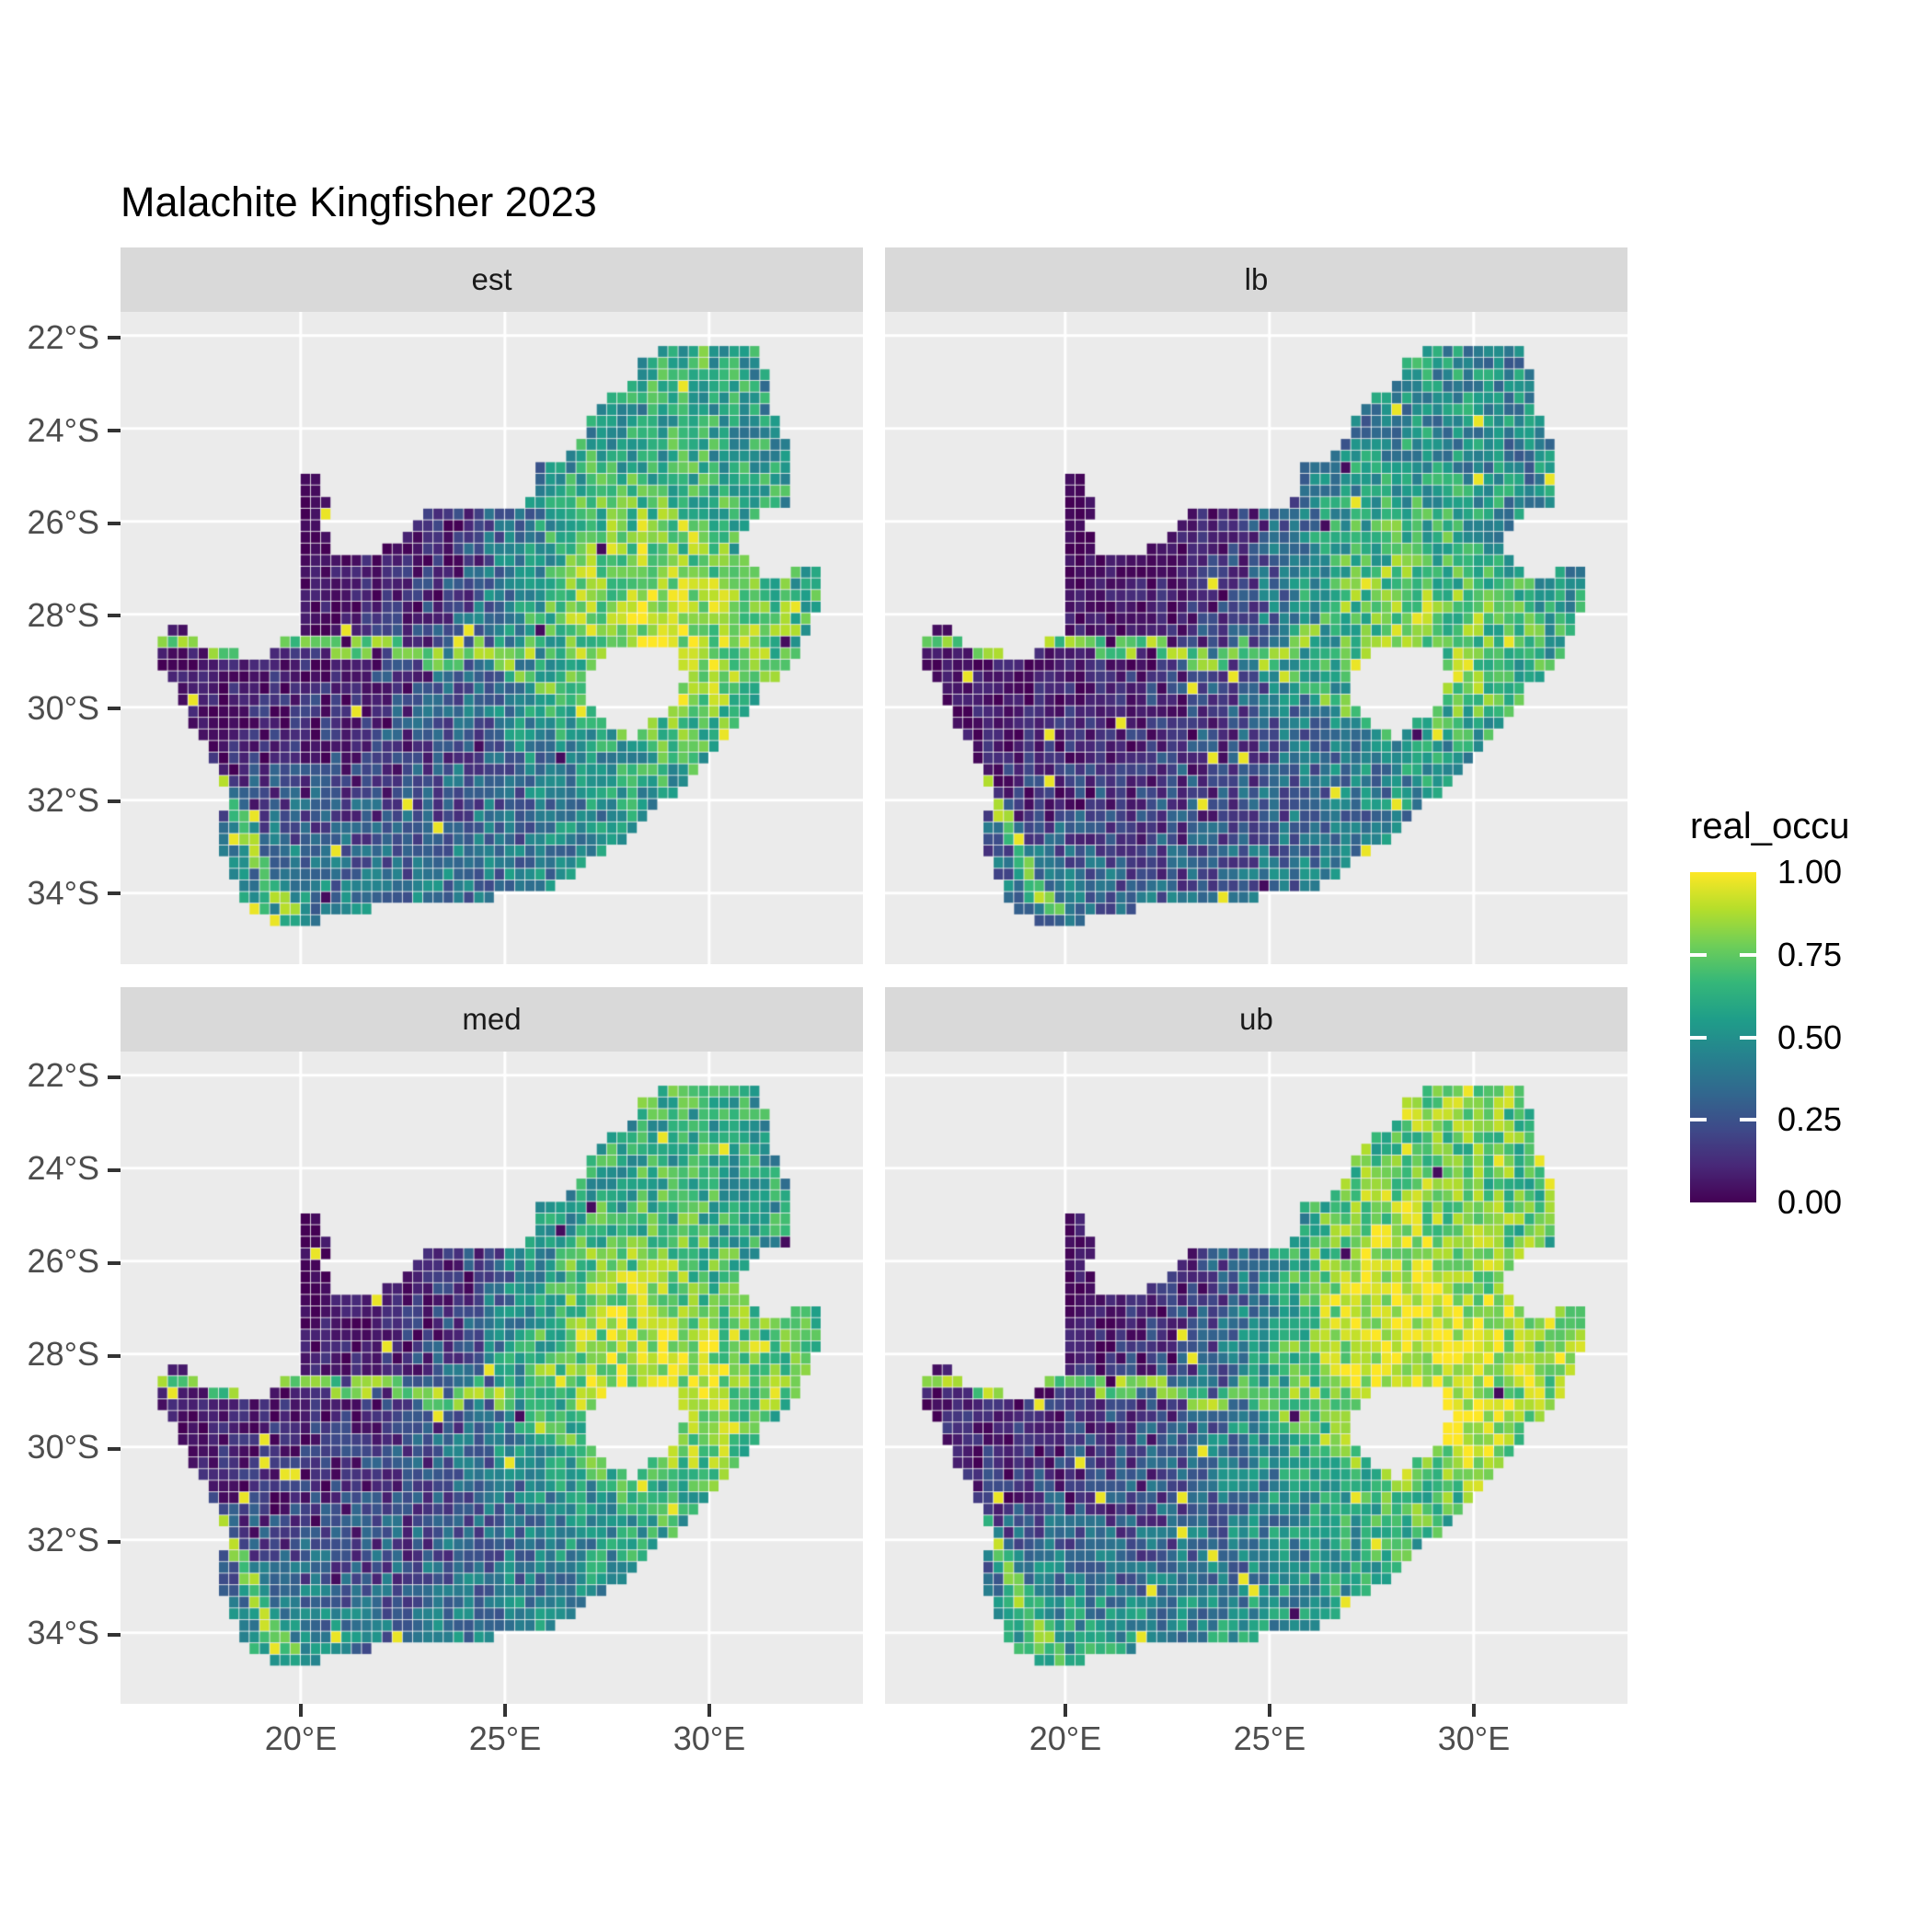  I want to click on facet-strip-med: med, so click(492, 1020).